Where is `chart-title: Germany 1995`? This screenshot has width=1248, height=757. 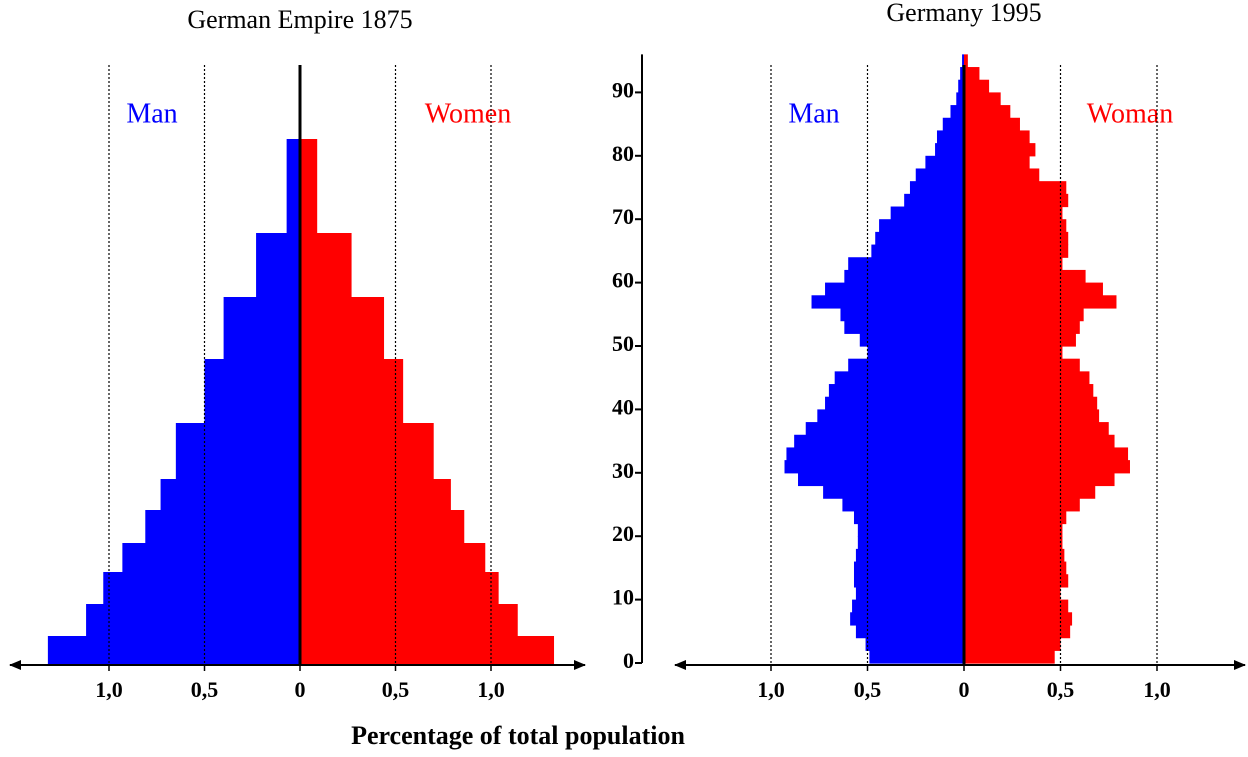
chart-title: Germany 1995 is located at coordinates (963, 13).